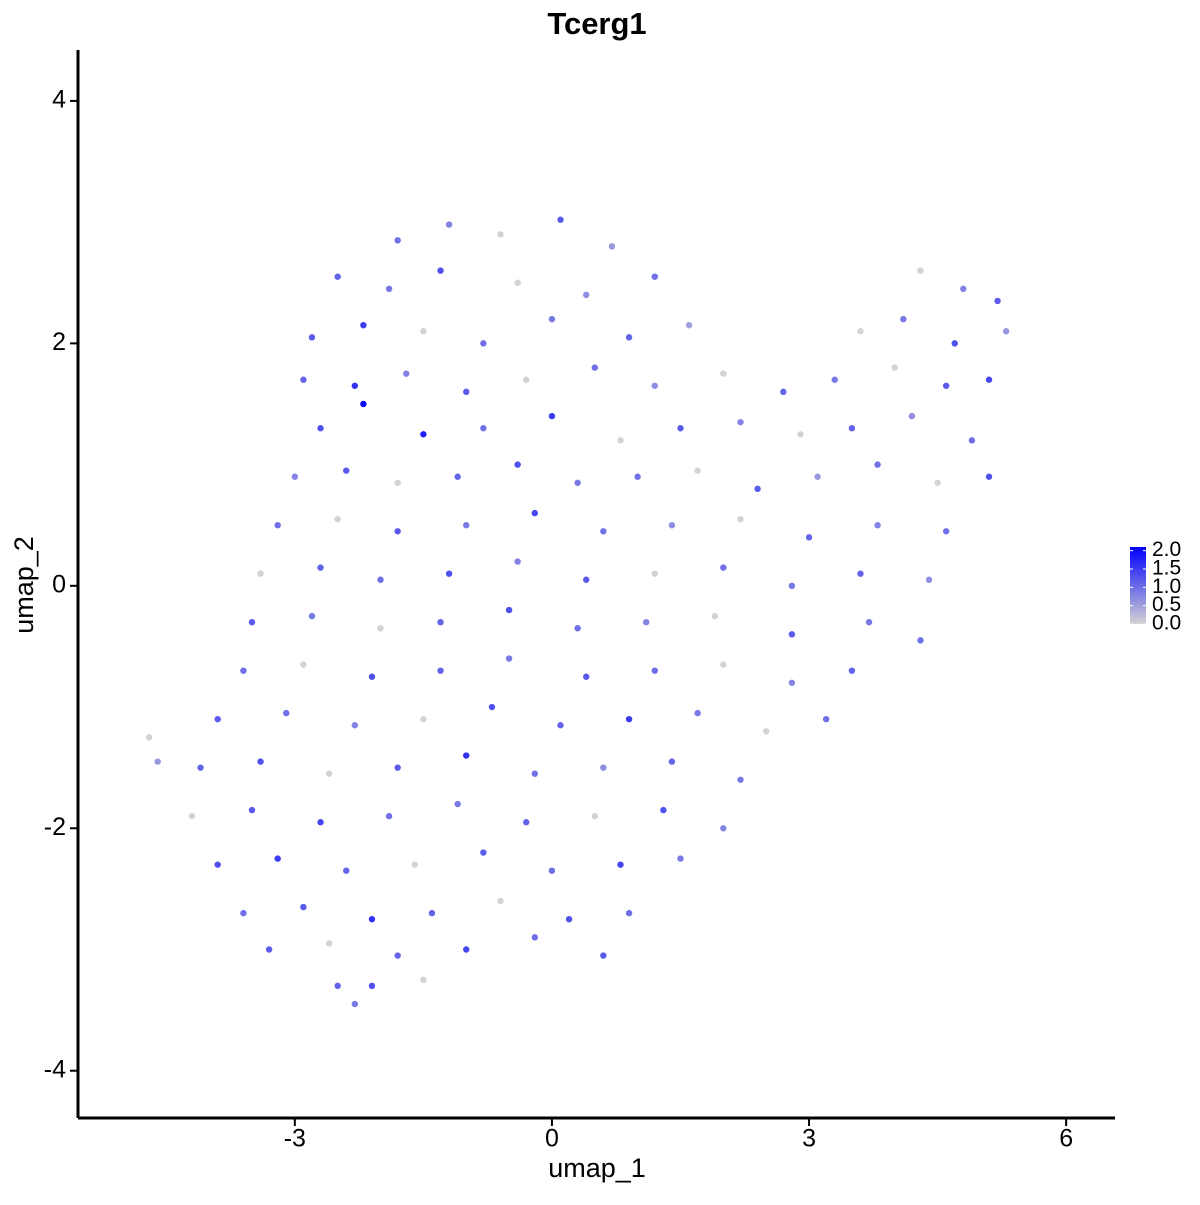  Describe the element at coordinates (55, 1069) in the screenshot. I see `y-tick-label: -4` at that location.